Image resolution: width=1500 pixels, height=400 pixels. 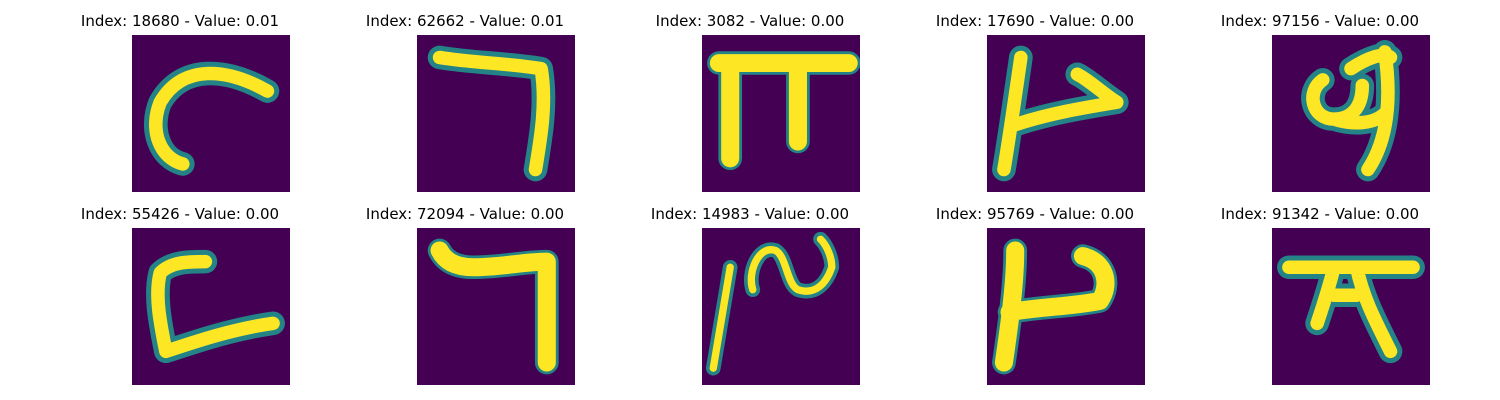 I want to click on grid-panel: Index: 18680 - Value: 0.01, so click(x=180, y=96).